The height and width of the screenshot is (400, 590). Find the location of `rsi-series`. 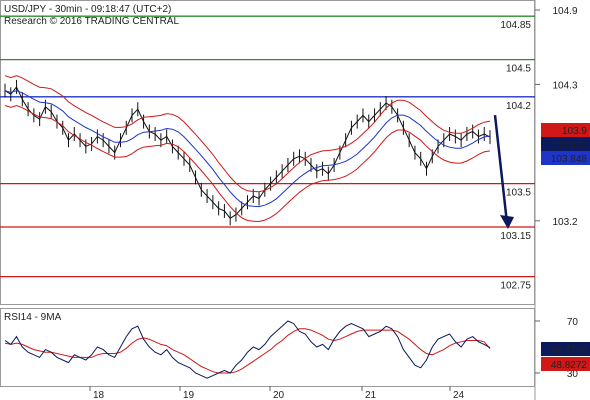

rsi-series is located at coordinates (247, 349).